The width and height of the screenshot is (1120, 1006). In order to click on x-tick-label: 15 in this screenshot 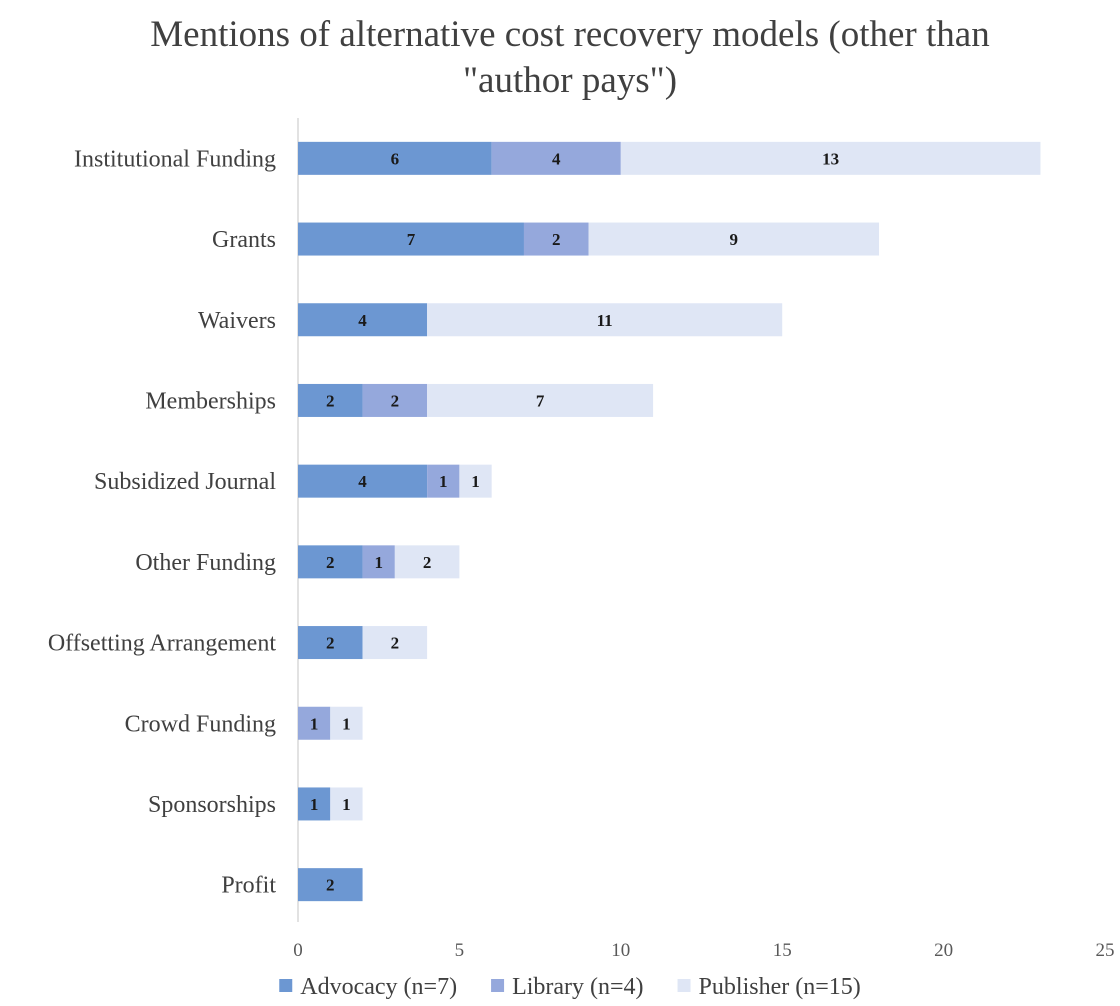, I will do `click(782, 950)`.